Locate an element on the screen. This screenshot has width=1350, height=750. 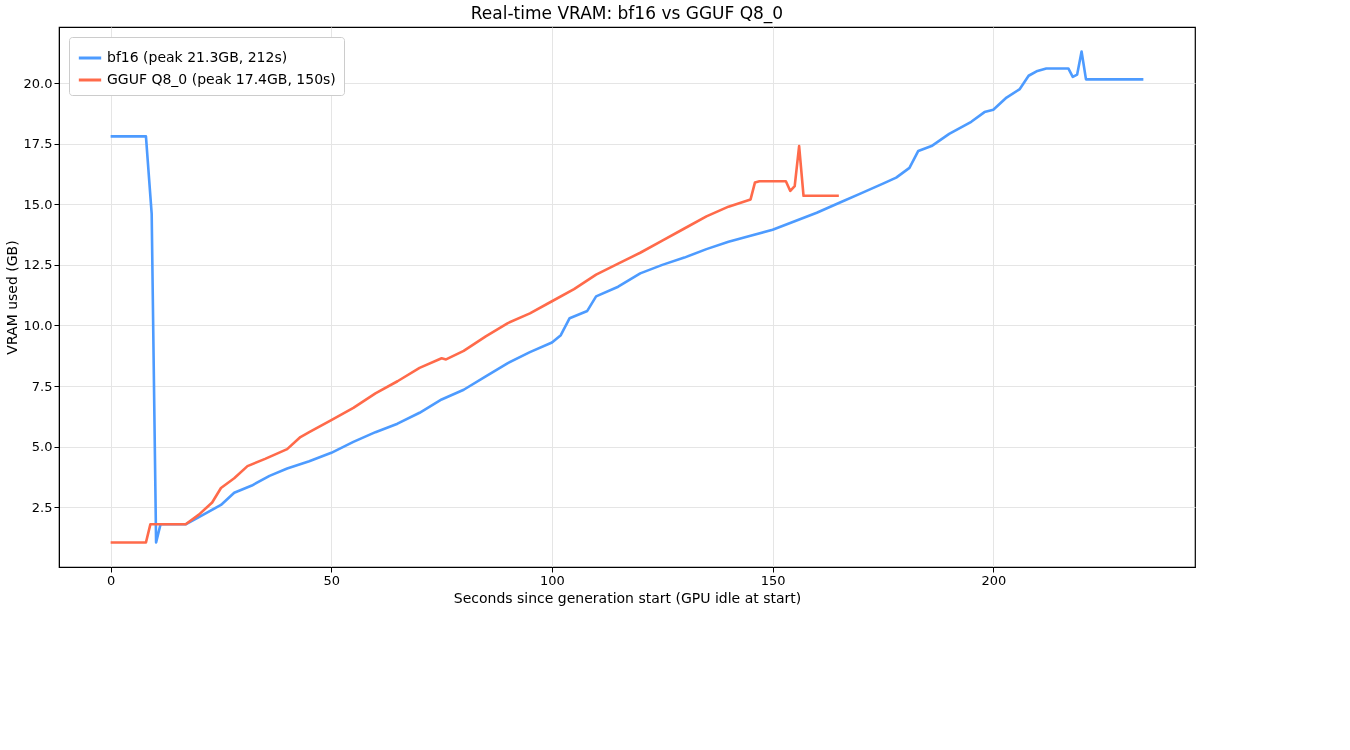
y-tick-label: 17.5 is located at coordinates (38, 144).